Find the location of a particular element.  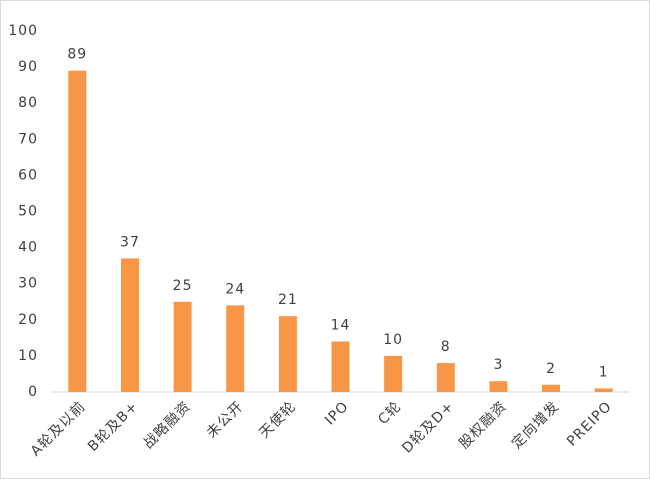

y-tick-label: 0 is located at coordinates (33, 392).